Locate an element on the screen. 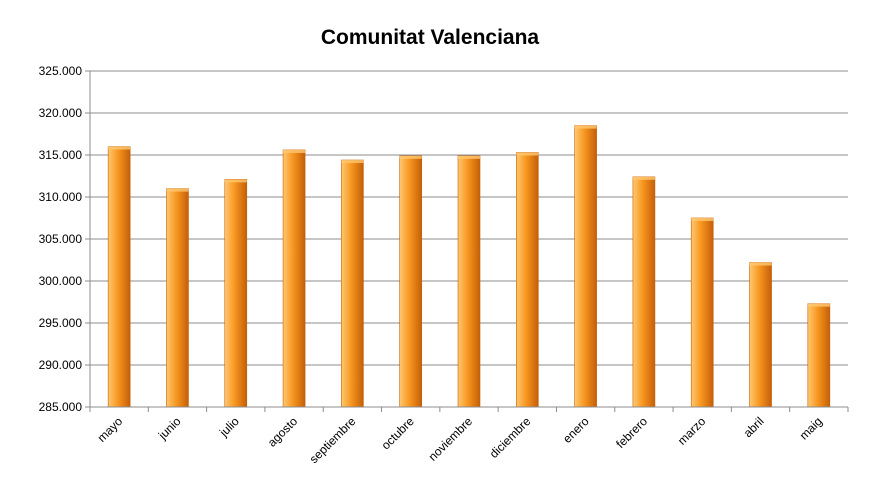  x-tick-label: mayo is located at coordinates (110, 429).